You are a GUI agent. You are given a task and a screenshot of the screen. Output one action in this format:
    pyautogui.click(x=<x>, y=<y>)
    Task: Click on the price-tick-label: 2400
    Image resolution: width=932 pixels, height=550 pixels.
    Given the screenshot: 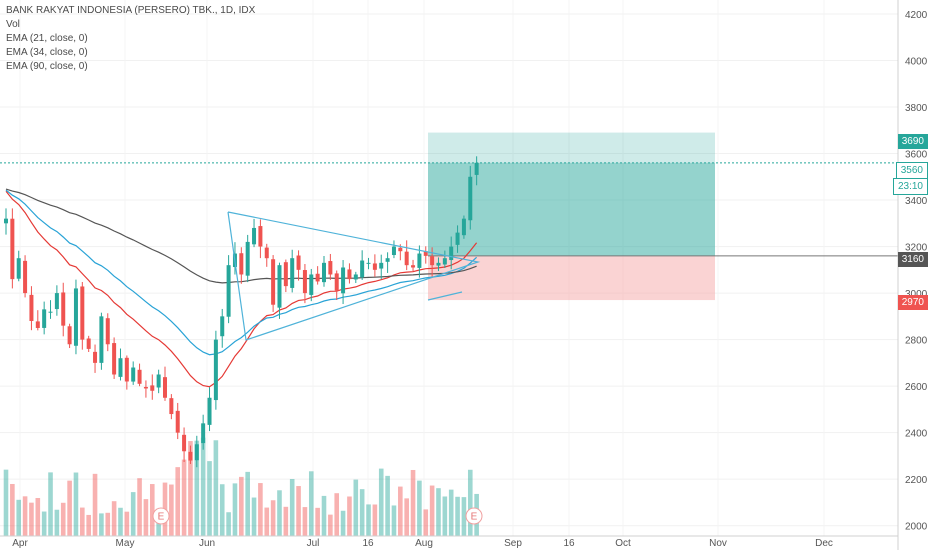 What is the action you would take?
    pyautogui.click(x=916, y=434)
    